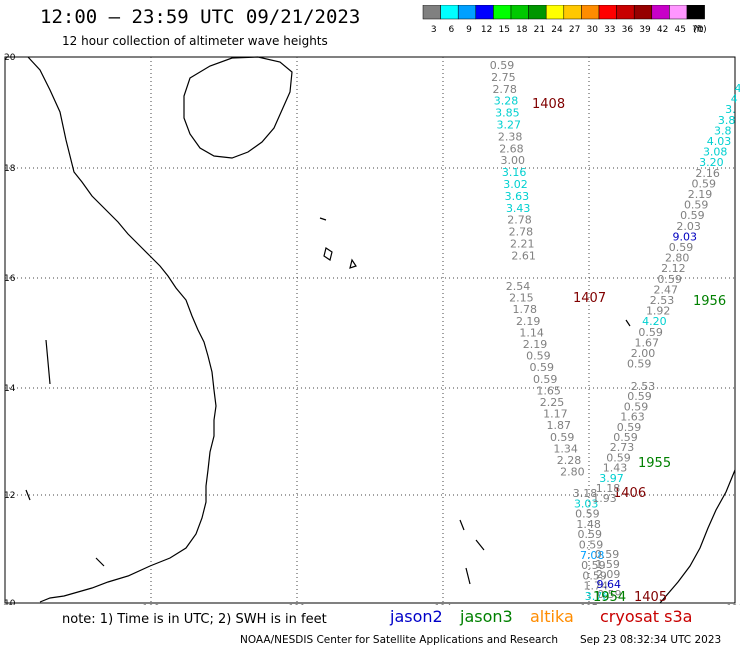  I want to click on colorbar-label: 30, so click(592, 30).